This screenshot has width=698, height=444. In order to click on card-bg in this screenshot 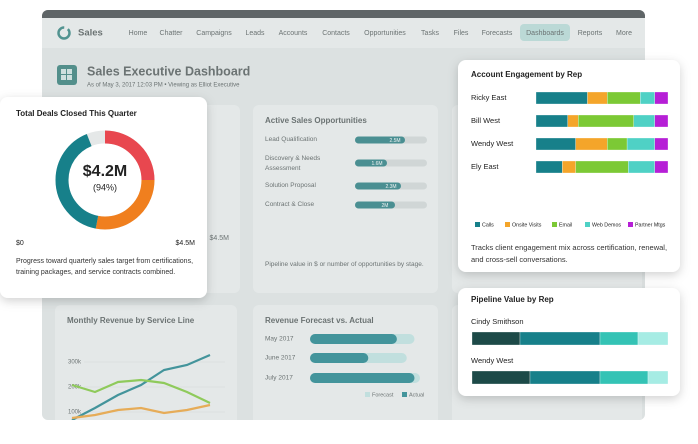, I will do `click(103, 197)`.